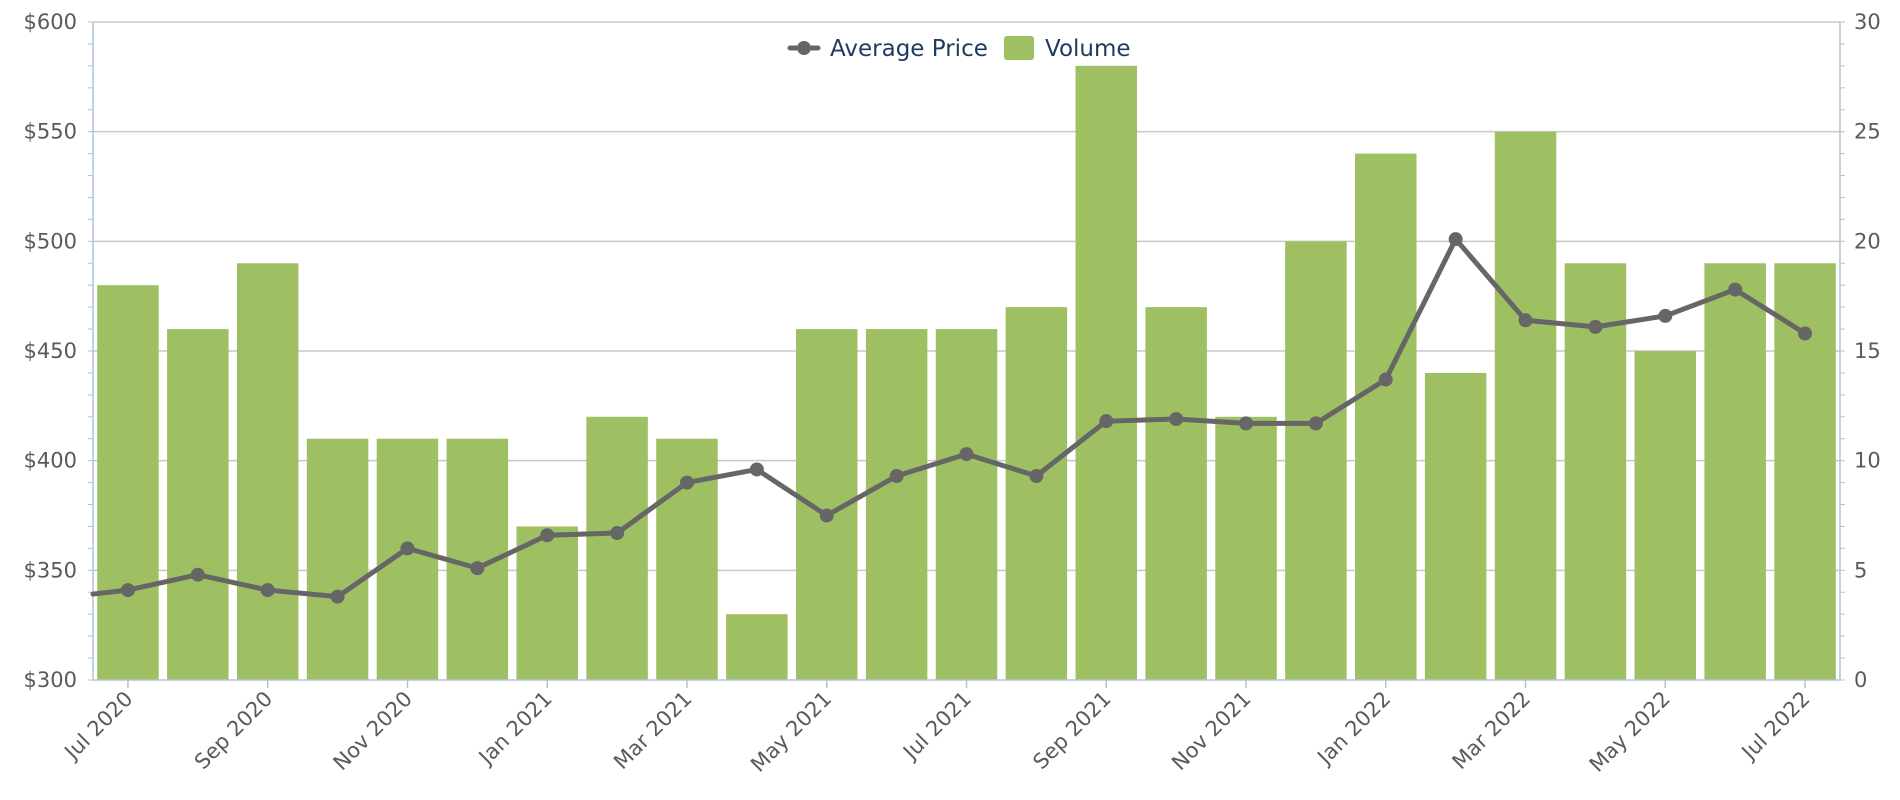 The width and height of the screenshot is (1900, 800). I want to click on right-axis-tick-label: 15, so click(1867, 351).